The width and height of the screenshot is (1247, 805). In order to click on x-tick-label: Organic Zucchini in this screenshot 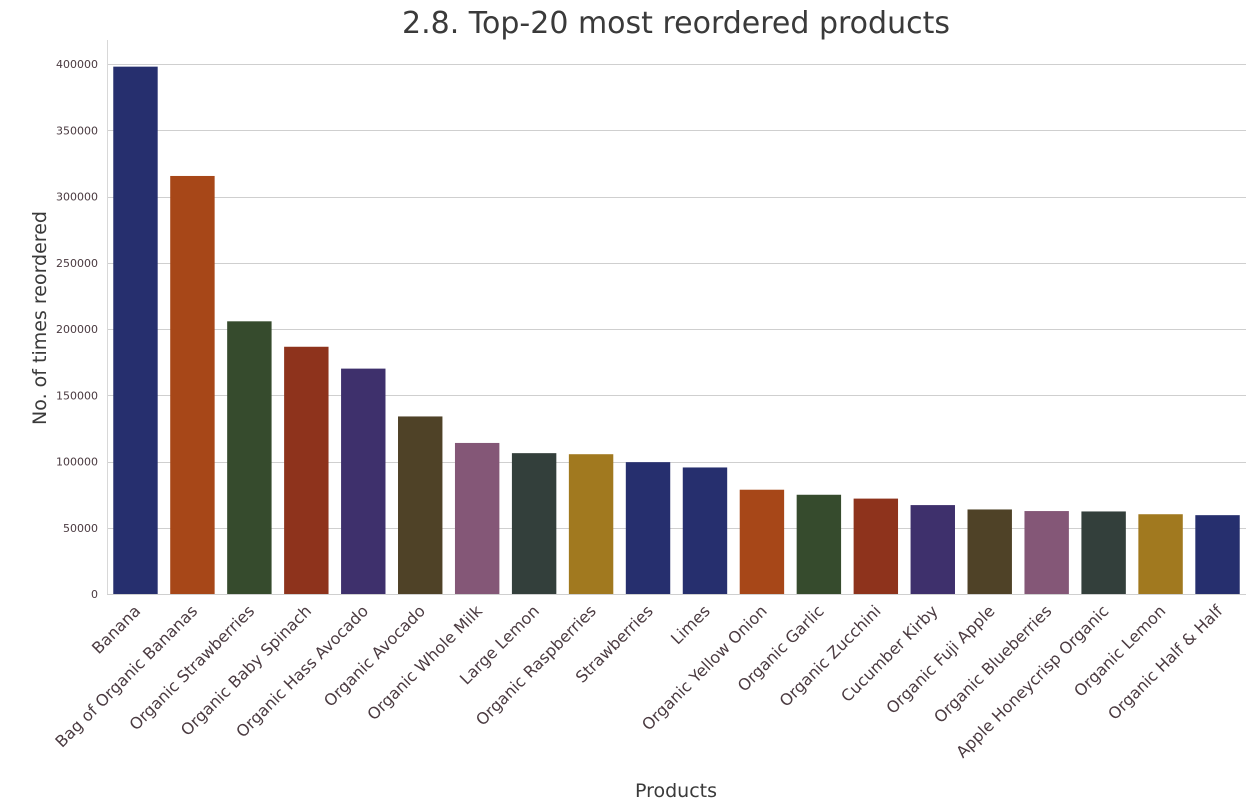, I will do `click(830, 655)`.